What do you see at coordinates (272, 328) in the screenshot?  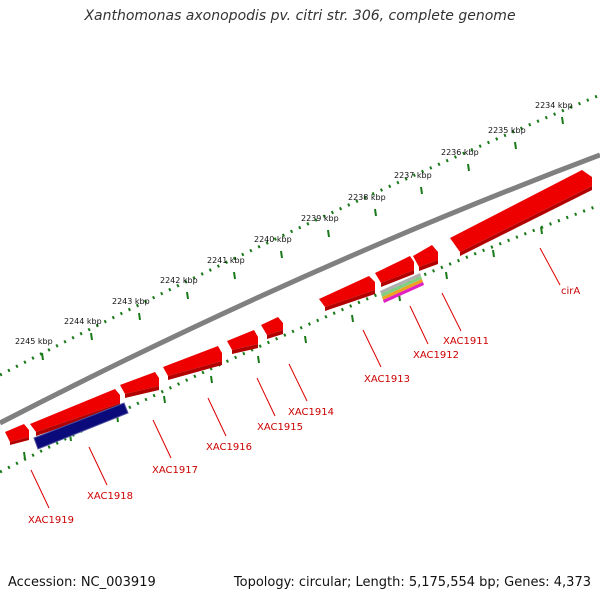 I see `gene-block-XAC1914` at bounding box center [272, 328].